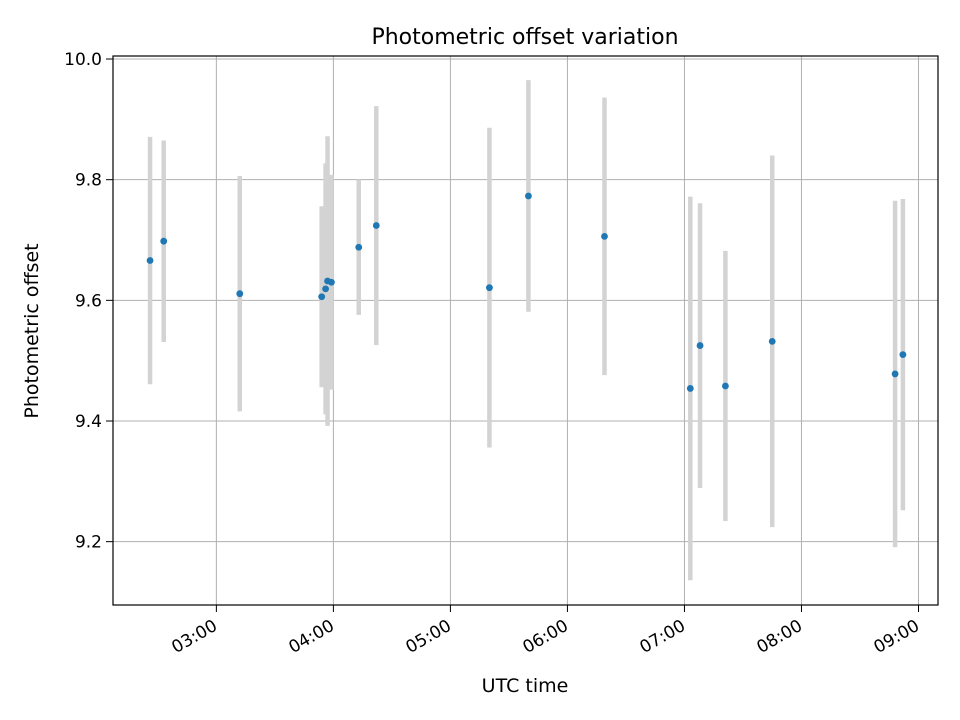 The image size is (960, 720). I want to click on y-tick-layer: 9.2 9.4 9.6 9.8 10.0, so click(88, 301).